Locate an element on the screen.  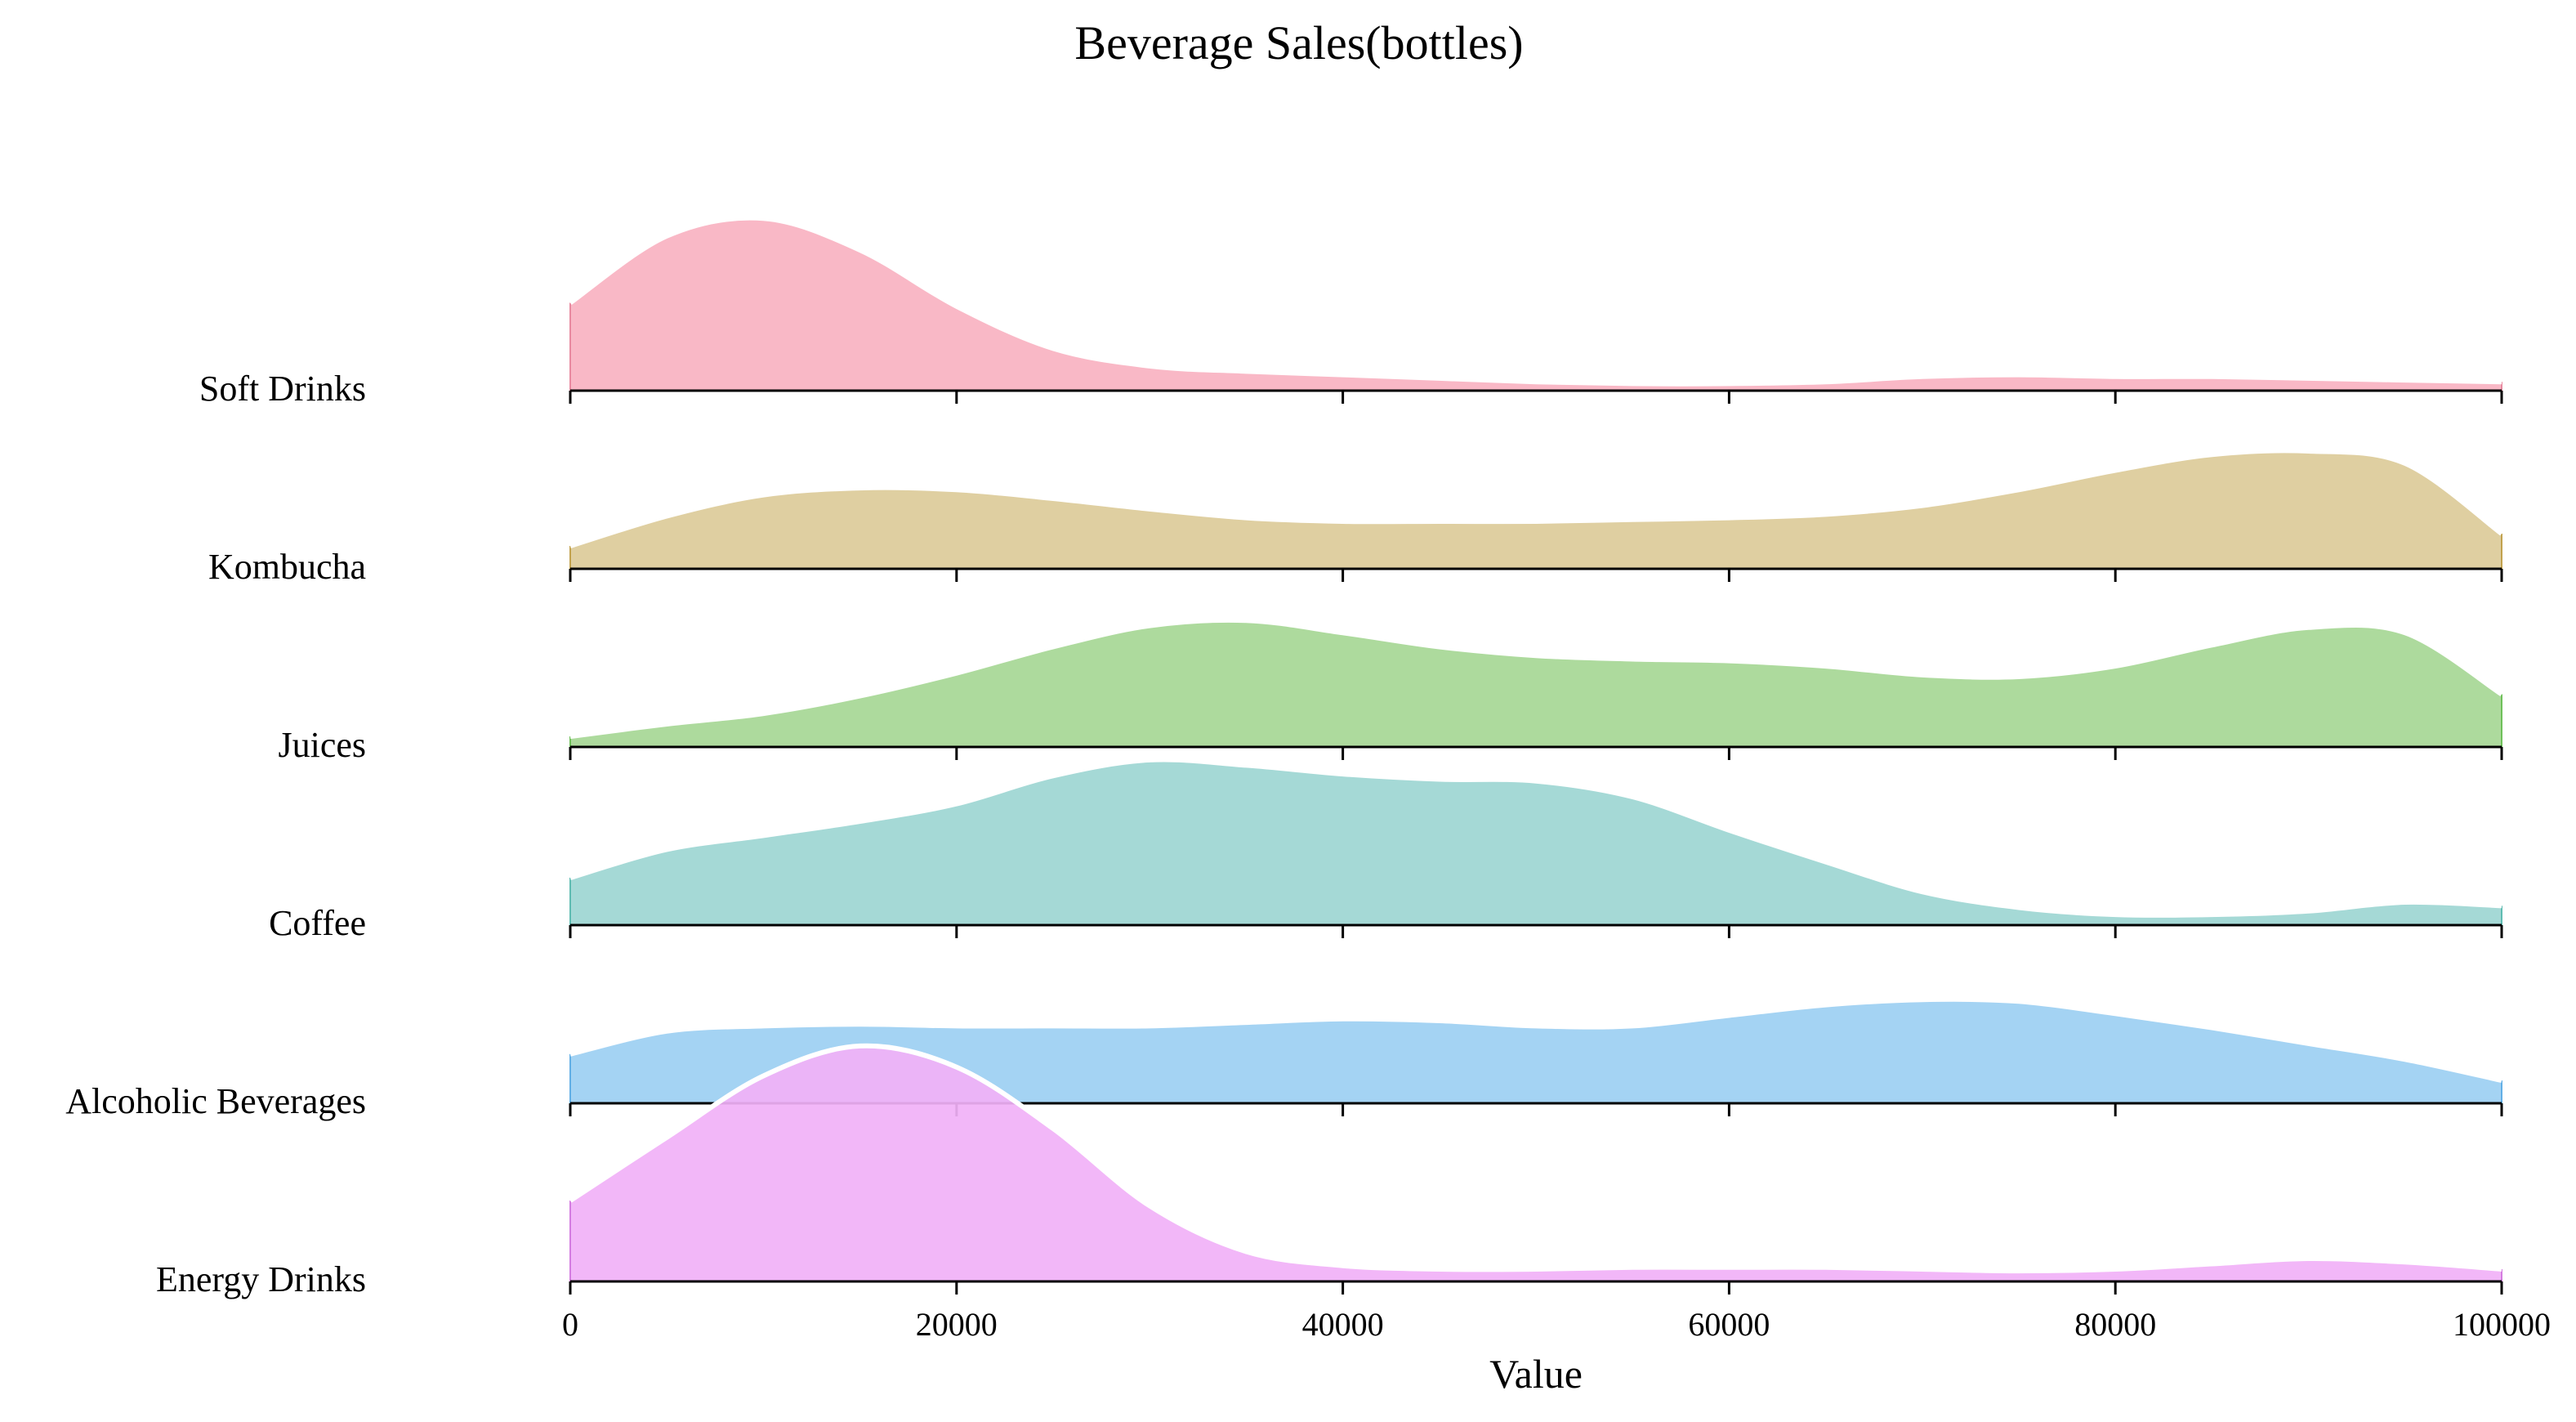
ridge-group: Coffee is located at coordinates (1386, 850).